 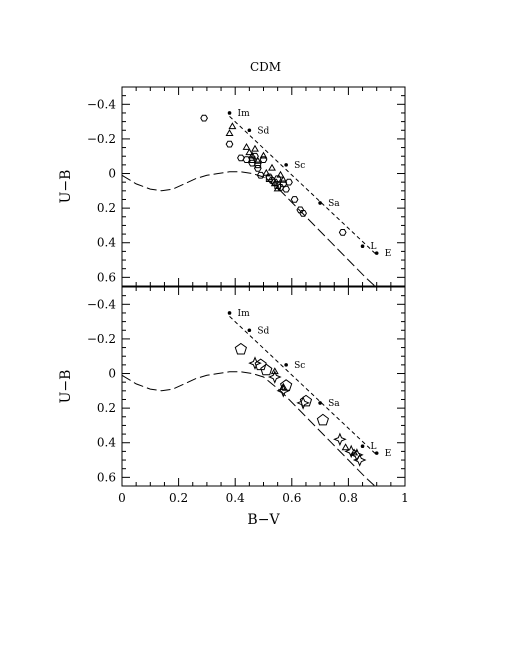 I want to click on x-tick-label: 0, so click(x=122, y=498).